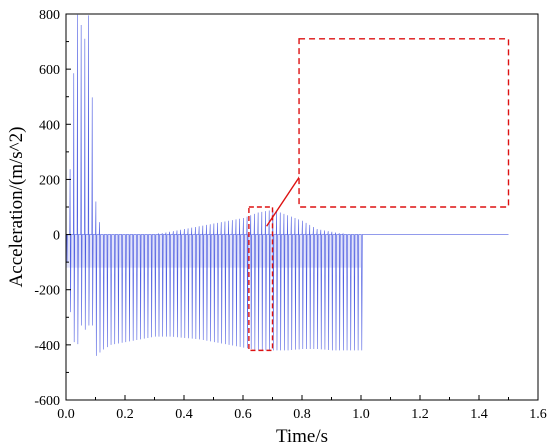 Image resolution: width=550 pixels, height=448 pixels. Describe the element at coordinates (66, 414) in the screenshot. I see `x-tick-label: 0.0` at that location.